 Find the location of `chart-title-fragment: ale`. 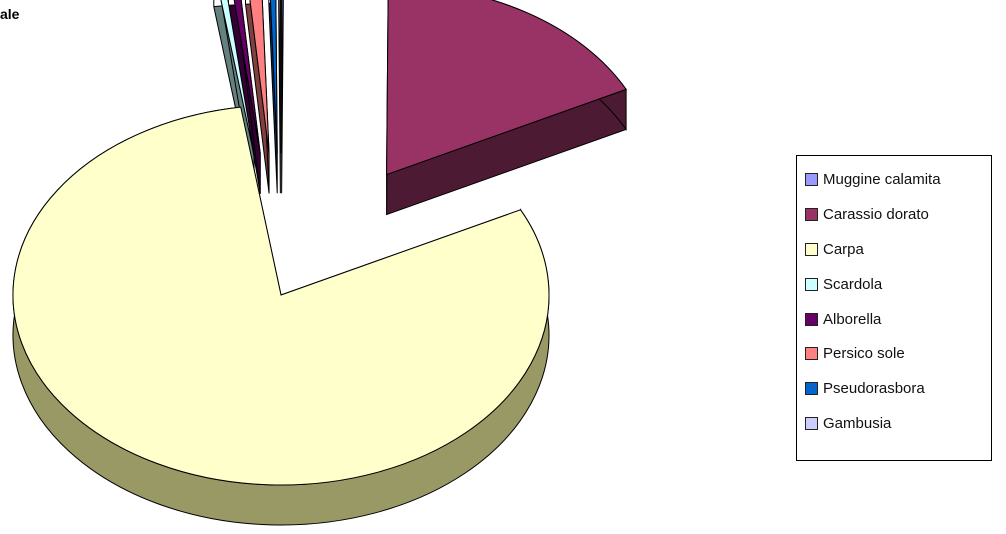

chart-title-fragment: ale is located at coordinates (10, 14).